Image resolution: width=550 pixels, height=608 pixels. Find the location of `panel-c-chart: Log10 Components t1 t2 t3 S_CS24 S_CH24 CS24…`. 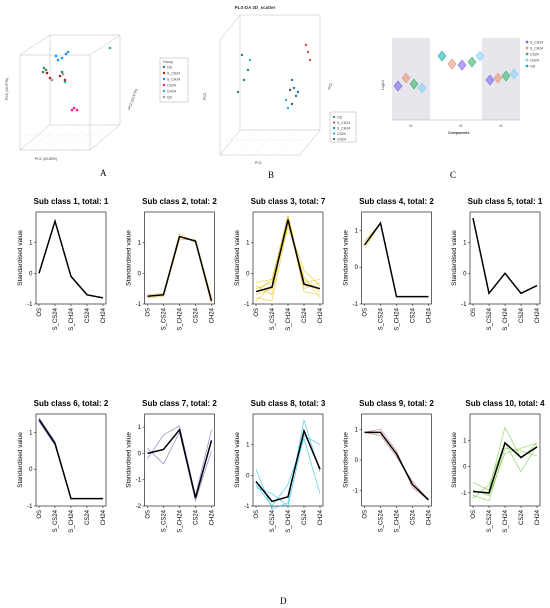

panel-c-chart: Log10 Components t1 t2 t3 S_CS24 S_CH24 CS24… is located at coordinates (462, 86).